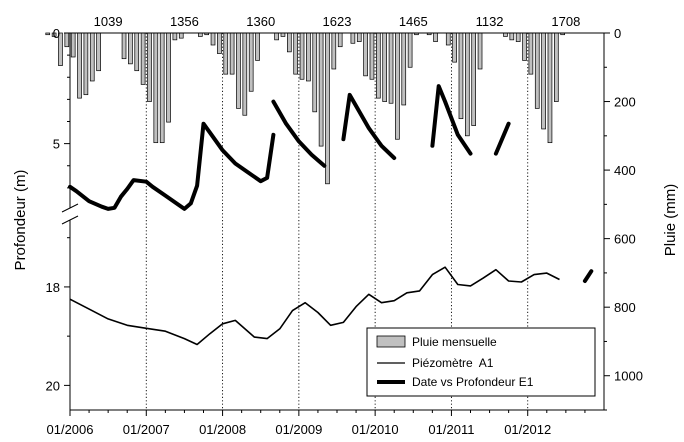 This screenshot has width=684, height=442. Describe the element at coordinates (451, 429) in the screenshot. I see `x-tick-label: 01/2011` at that location.